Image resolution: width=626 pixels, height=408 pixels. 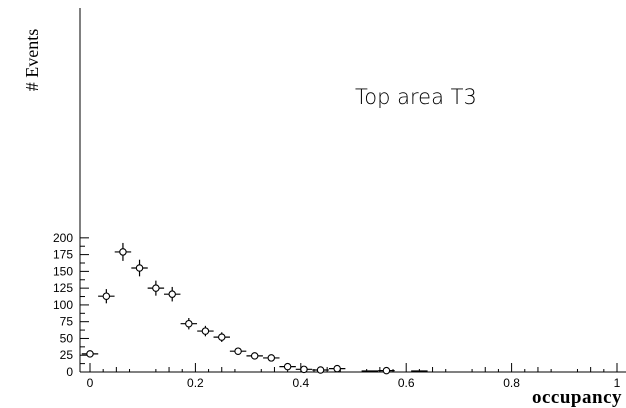 I want to click on y-tick-label: 100, so click(x=63, y=305).